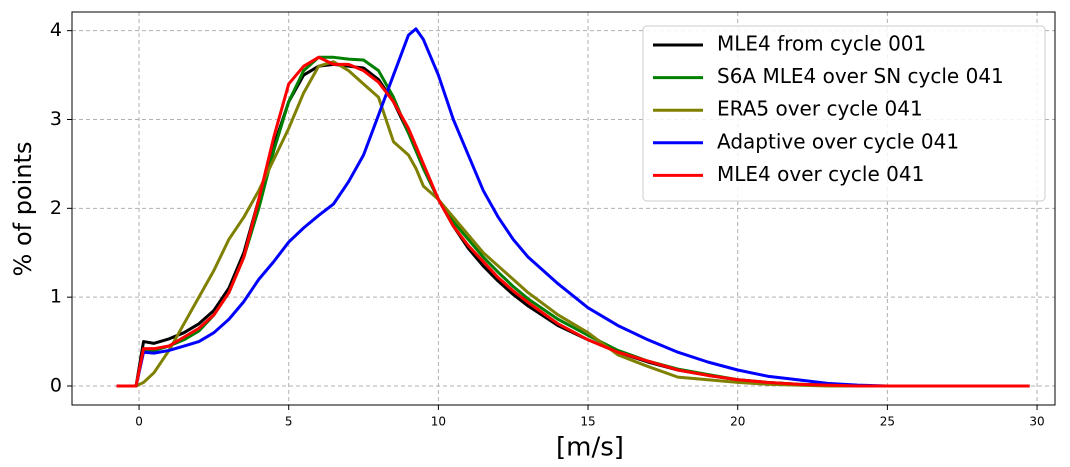 This screenshot has width=1070, height=467. What do you see at coordinates (838, 141) in the screenshot?
I see `legend-label: Adaptive over cycle 041` at bounding box center [838, 141].